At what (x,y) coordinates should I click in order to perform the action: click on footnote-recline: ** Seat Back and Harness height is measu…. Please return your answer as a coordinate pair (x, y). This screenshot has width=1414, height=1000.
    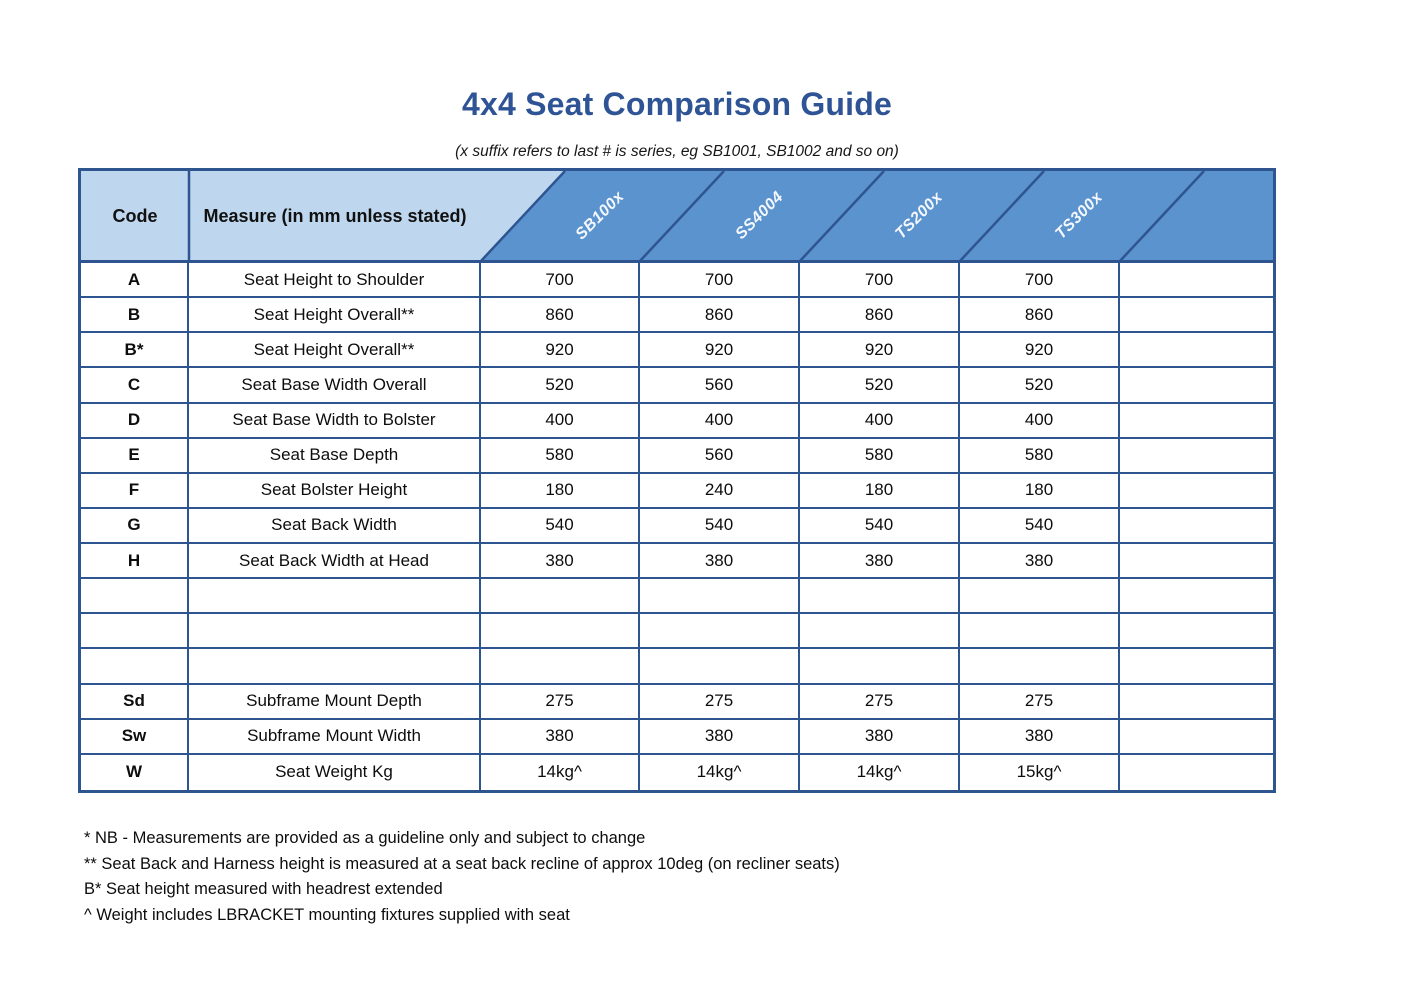
    Looking at the image, I should click on (462, 863).